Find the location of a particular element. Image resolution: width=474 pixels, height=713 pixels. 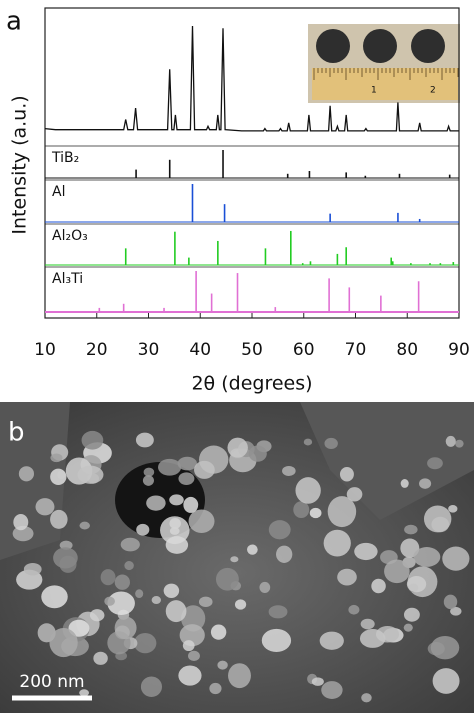

inset-photo: 1 2 is located at coordinates (384, 63).